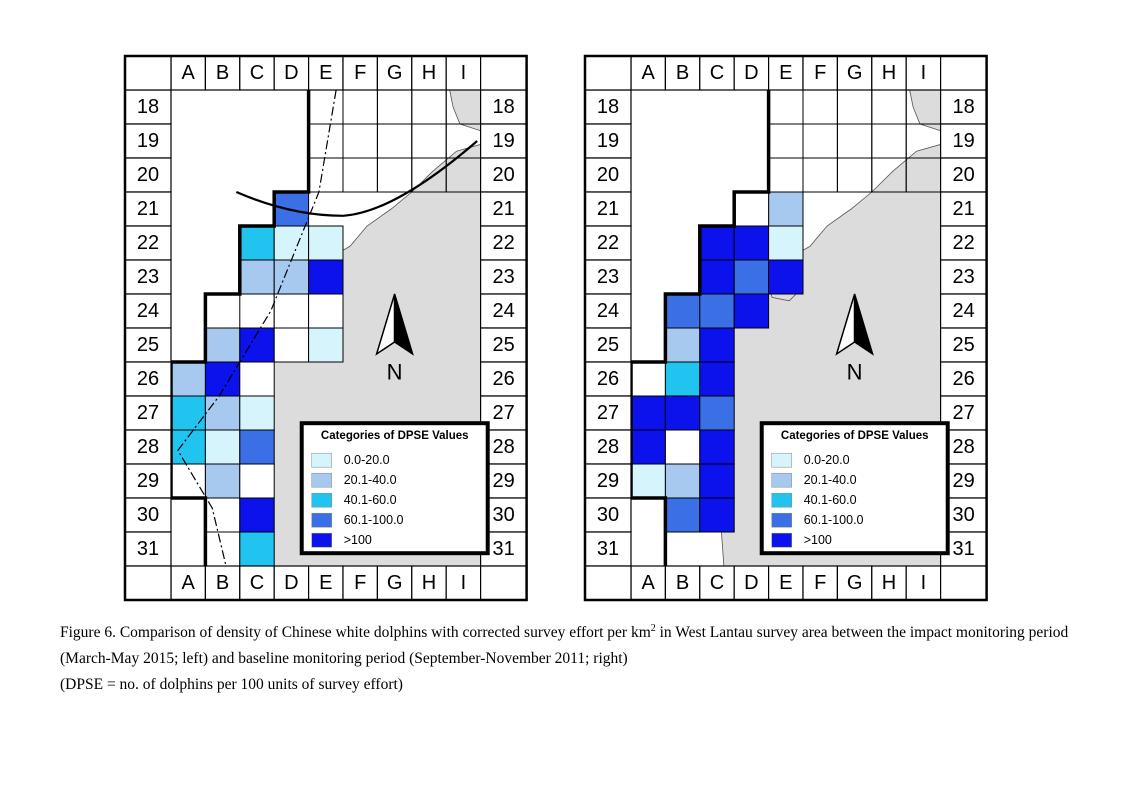 This screenshot has height=793, width=1123. Describe the element at coordinates (717, 73) in the screenshot. I see `column-label-top: C` at that location.